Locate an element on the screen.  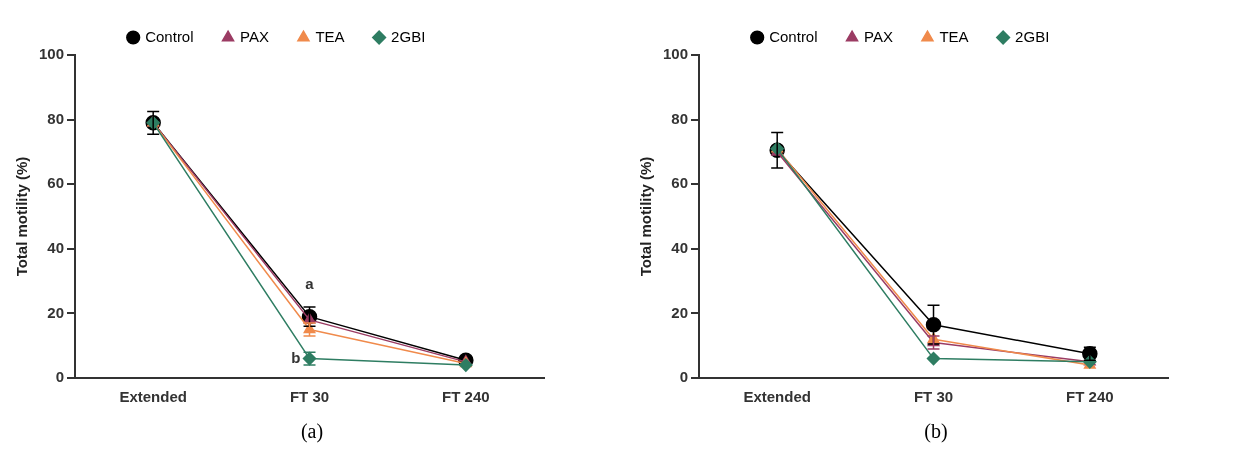
text: (b) is located at coordinates (936, 431).